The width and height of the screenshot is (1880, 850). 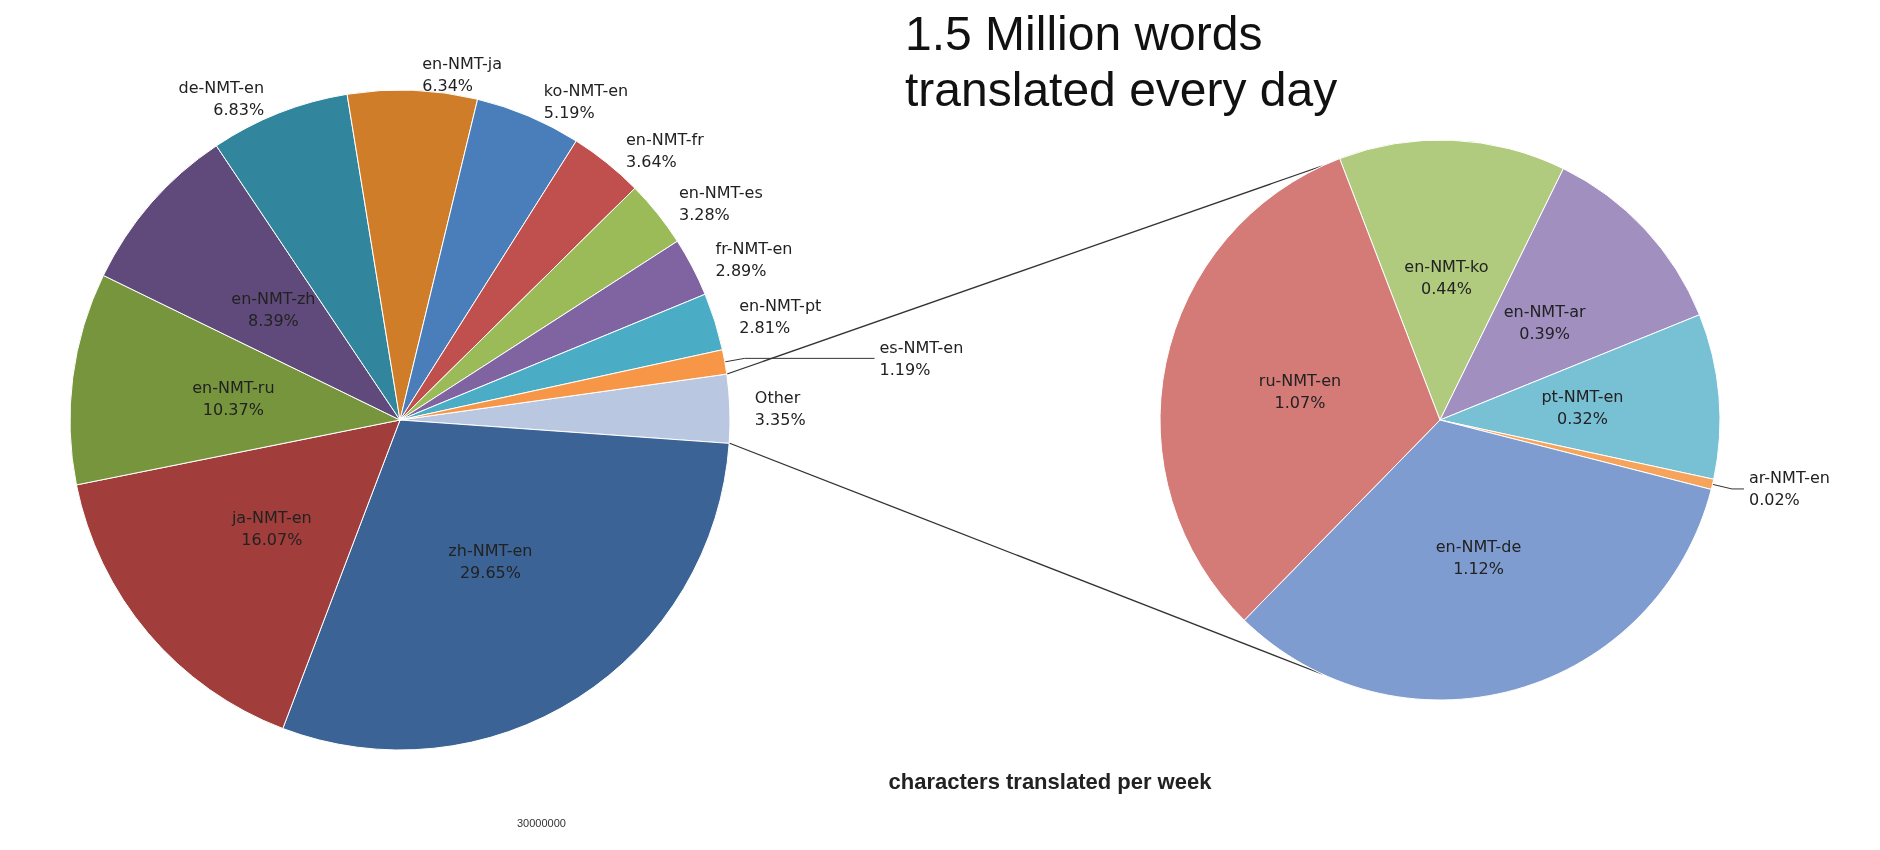 I want to click on text: 1.5 Million words translated every day, so click(x=1121, y=61).